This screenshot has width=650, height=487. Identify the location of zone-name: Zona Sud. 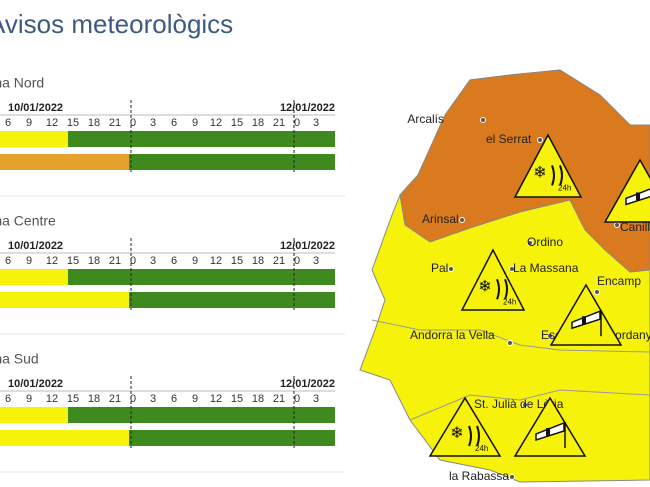
(19, 359).